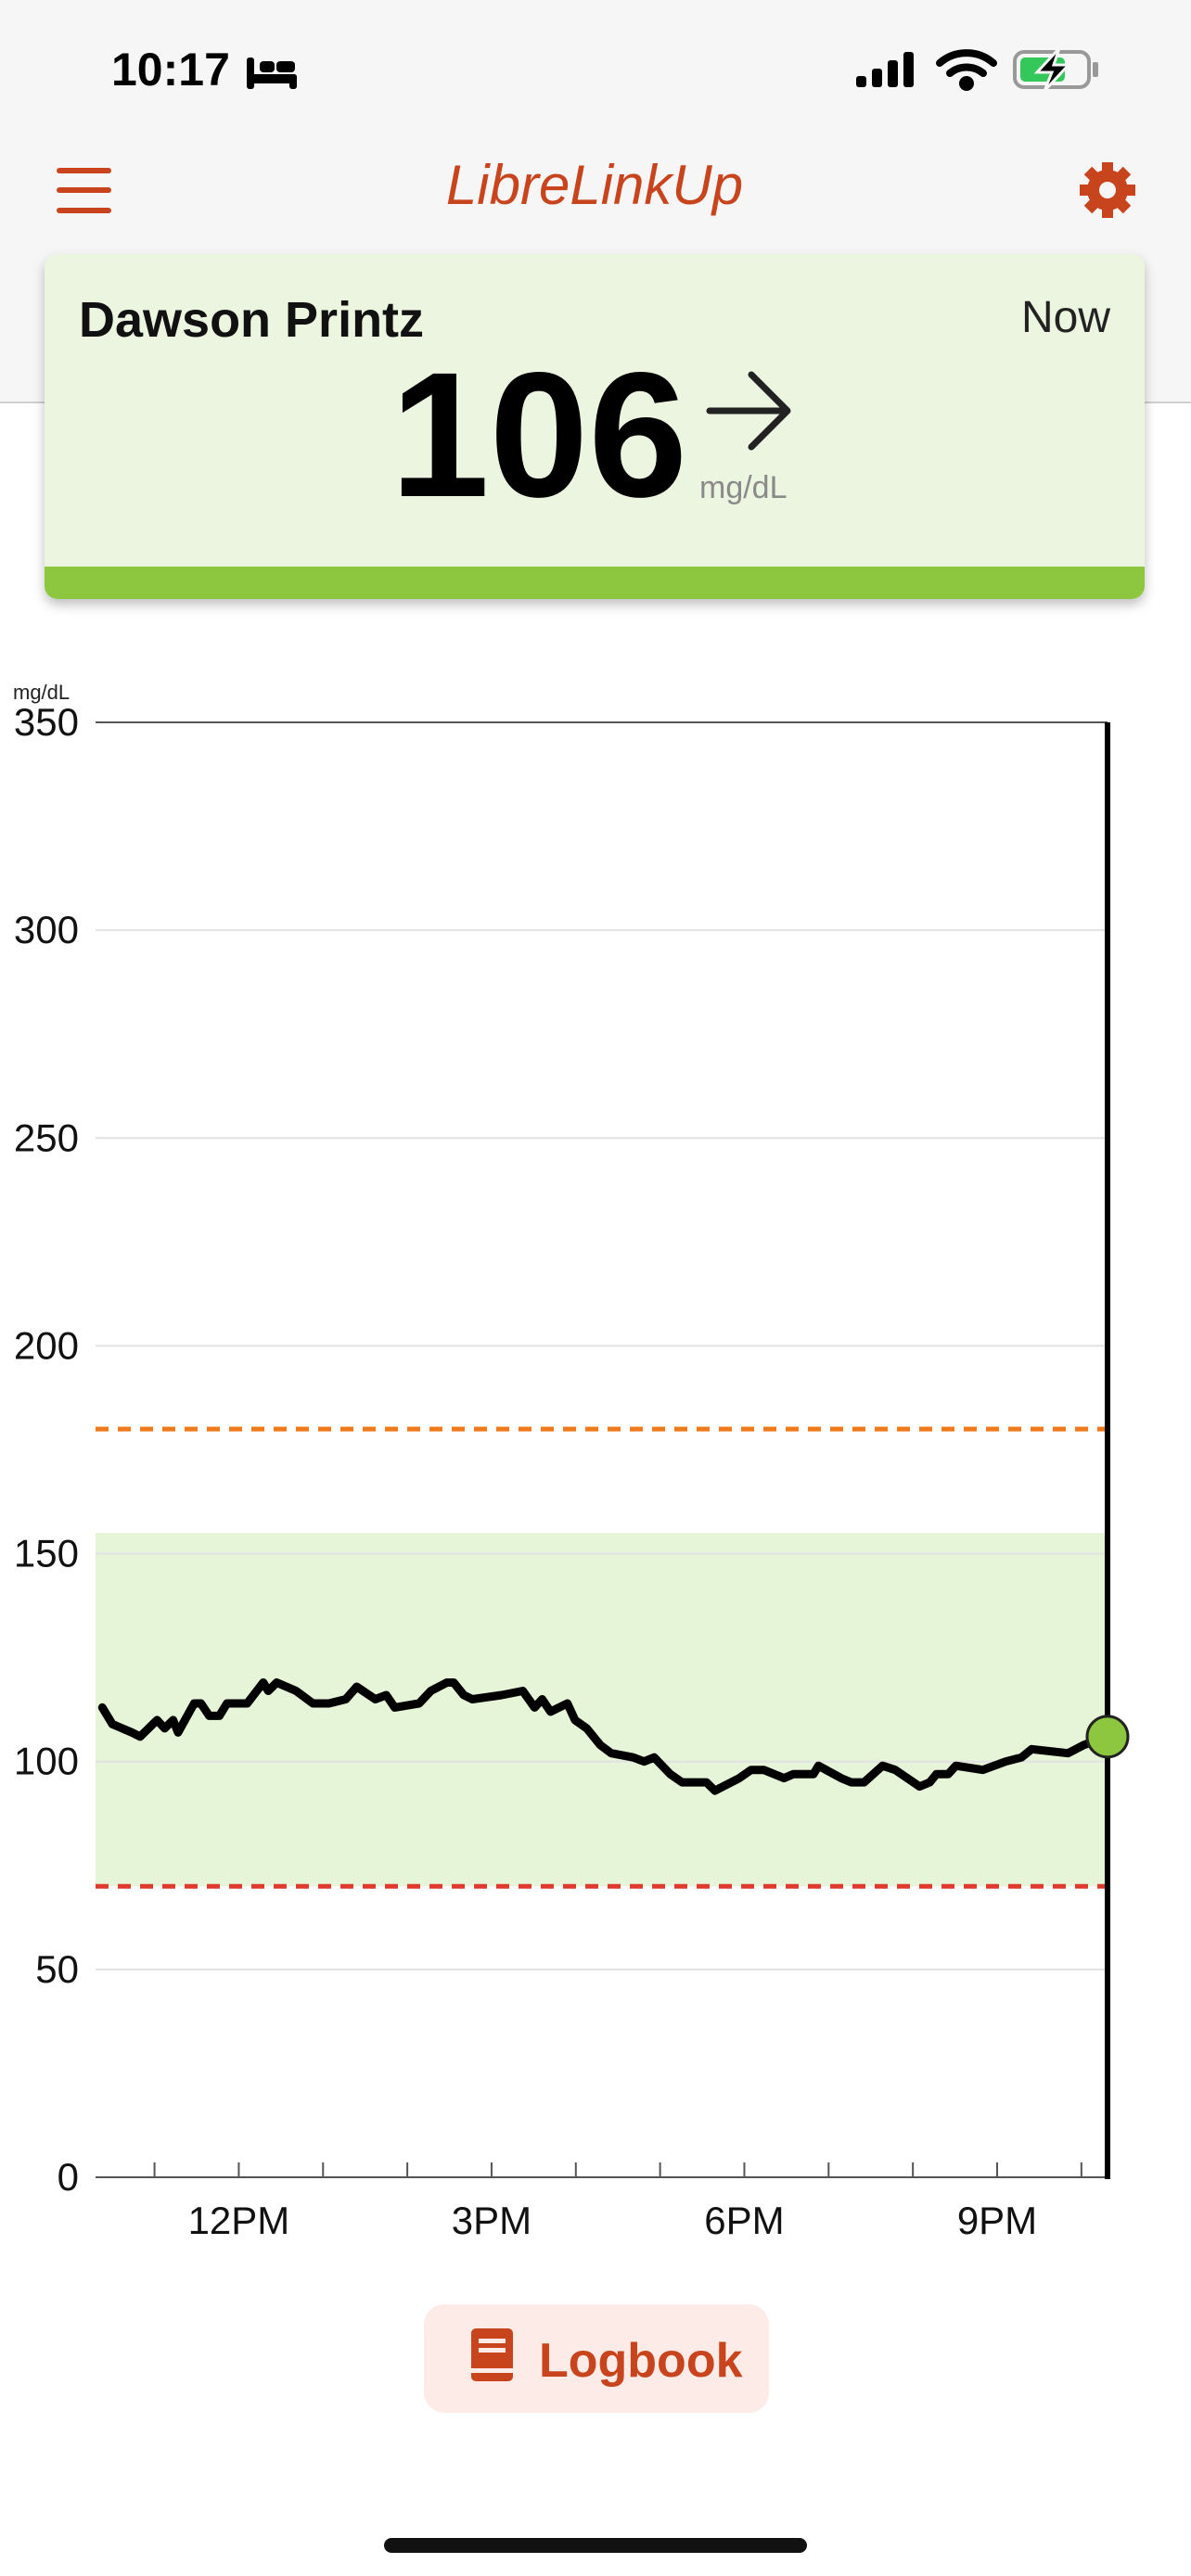 Image resolution: width=1191 pixels, height=2576 pixels. I want to click on x-tick-label: 9PM, so click(997, 2220).